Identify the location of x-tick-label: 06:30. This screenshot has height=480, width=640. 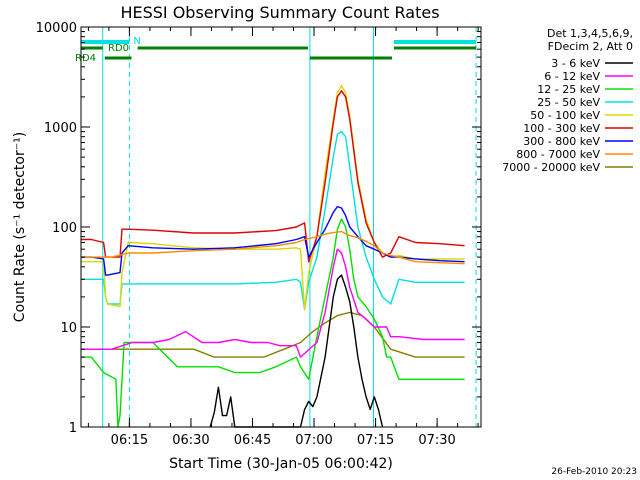
(190, 440).